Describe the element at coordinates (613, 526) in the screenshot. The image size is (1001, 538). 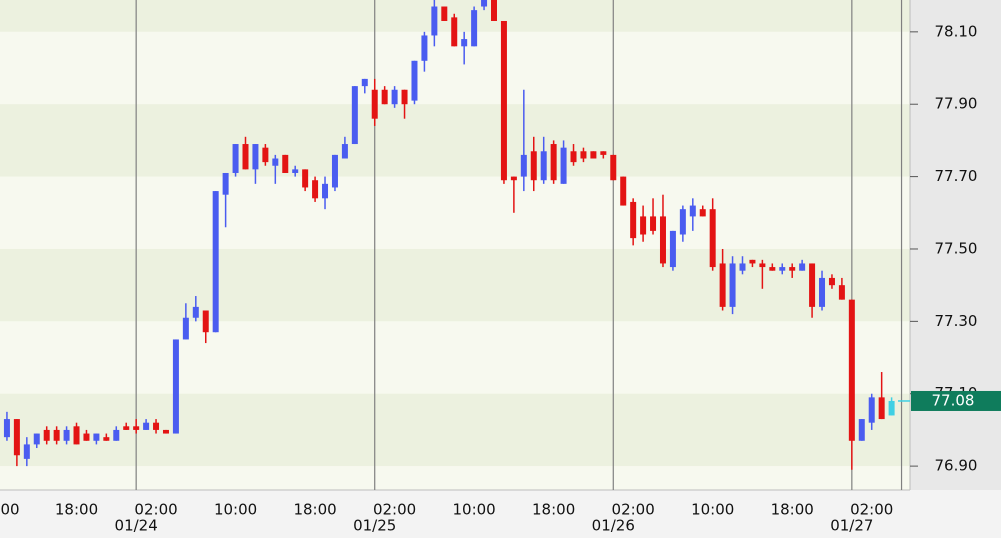
I see `x-date-label: 01/26` at that location.